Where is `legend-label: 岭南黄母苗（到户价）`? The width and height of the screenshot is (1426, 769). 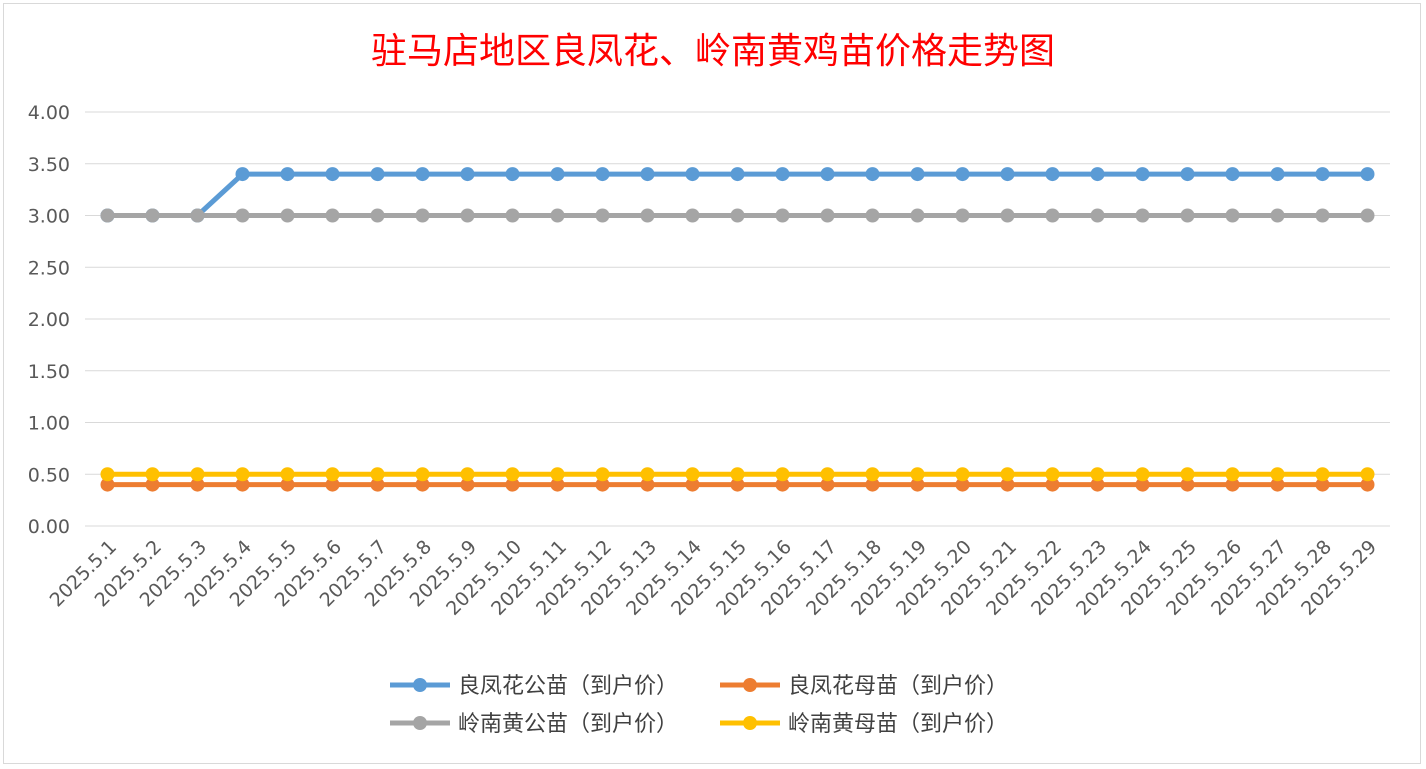
legend-label: 岭南黄母苗（到户价） is located at coordinates (898, 724).